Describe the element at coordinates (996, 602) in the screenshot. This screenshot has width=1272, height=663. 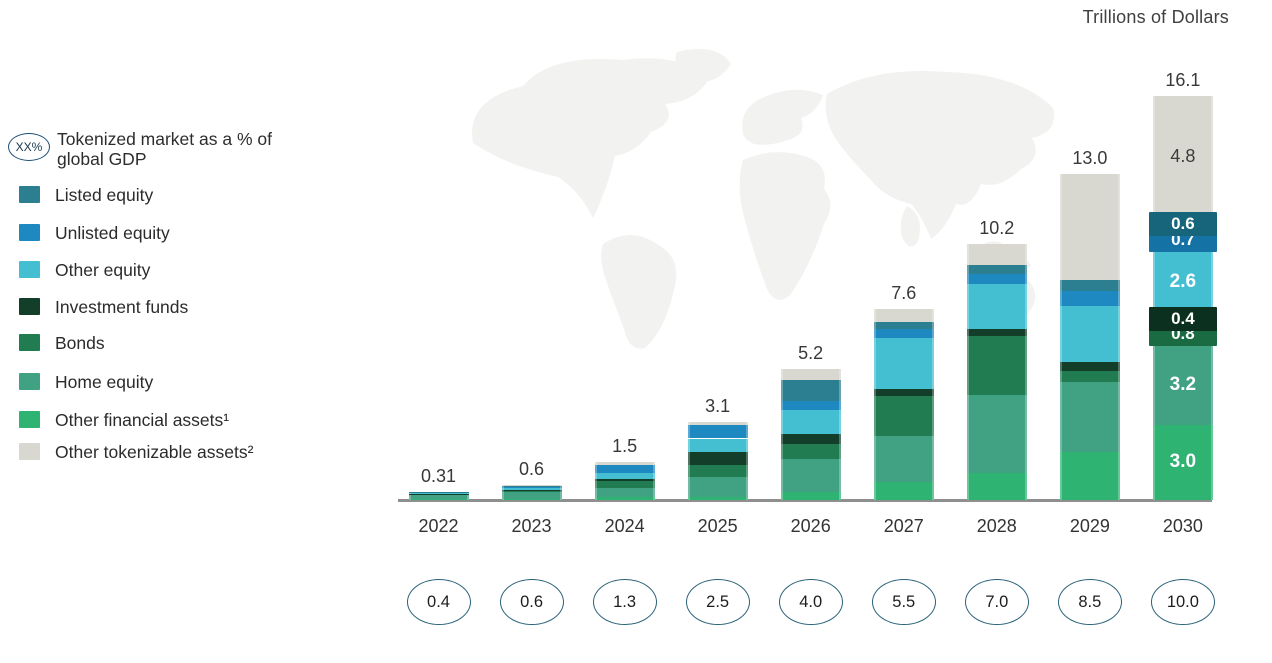
I see `gdp-percent-oval: 7.0` at that location.